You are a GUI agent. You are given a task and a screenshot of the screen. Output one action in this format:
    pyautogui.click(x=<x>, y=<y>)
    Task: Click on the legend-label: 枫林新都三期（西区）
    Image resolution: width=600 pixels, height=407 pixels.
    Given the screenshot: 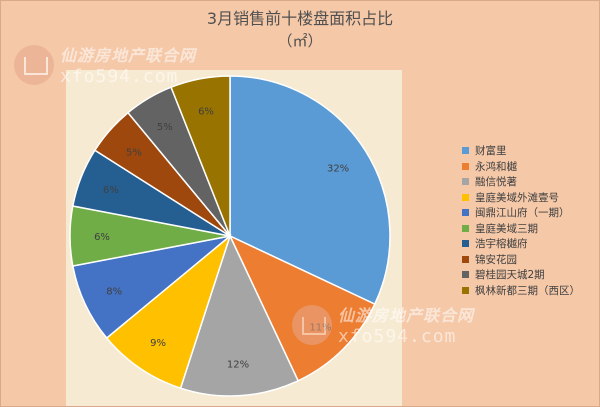 What is the action you would take?
    pyautogui.click(x=527, y=290)
    